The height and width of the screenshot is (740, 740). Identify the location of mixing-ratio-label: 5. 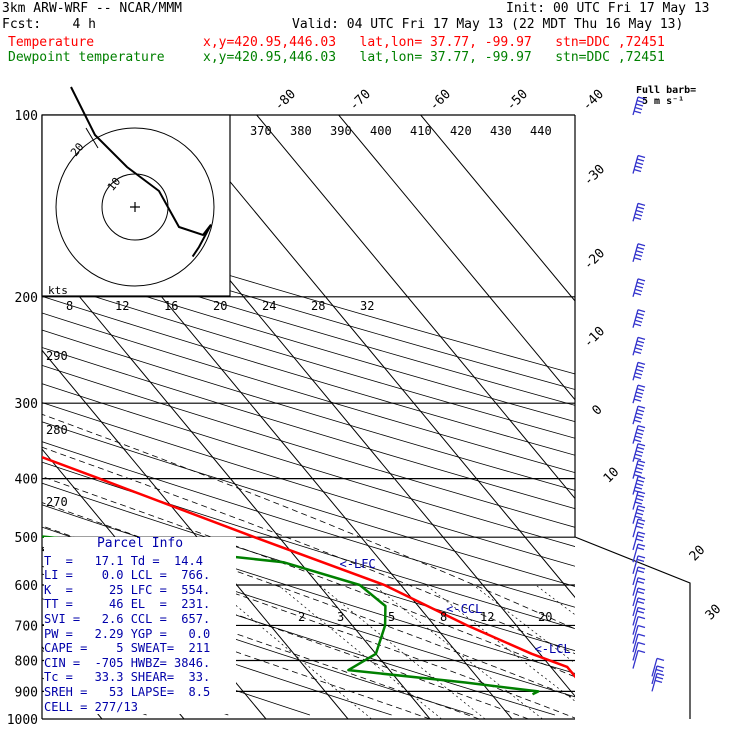
(391, 617).